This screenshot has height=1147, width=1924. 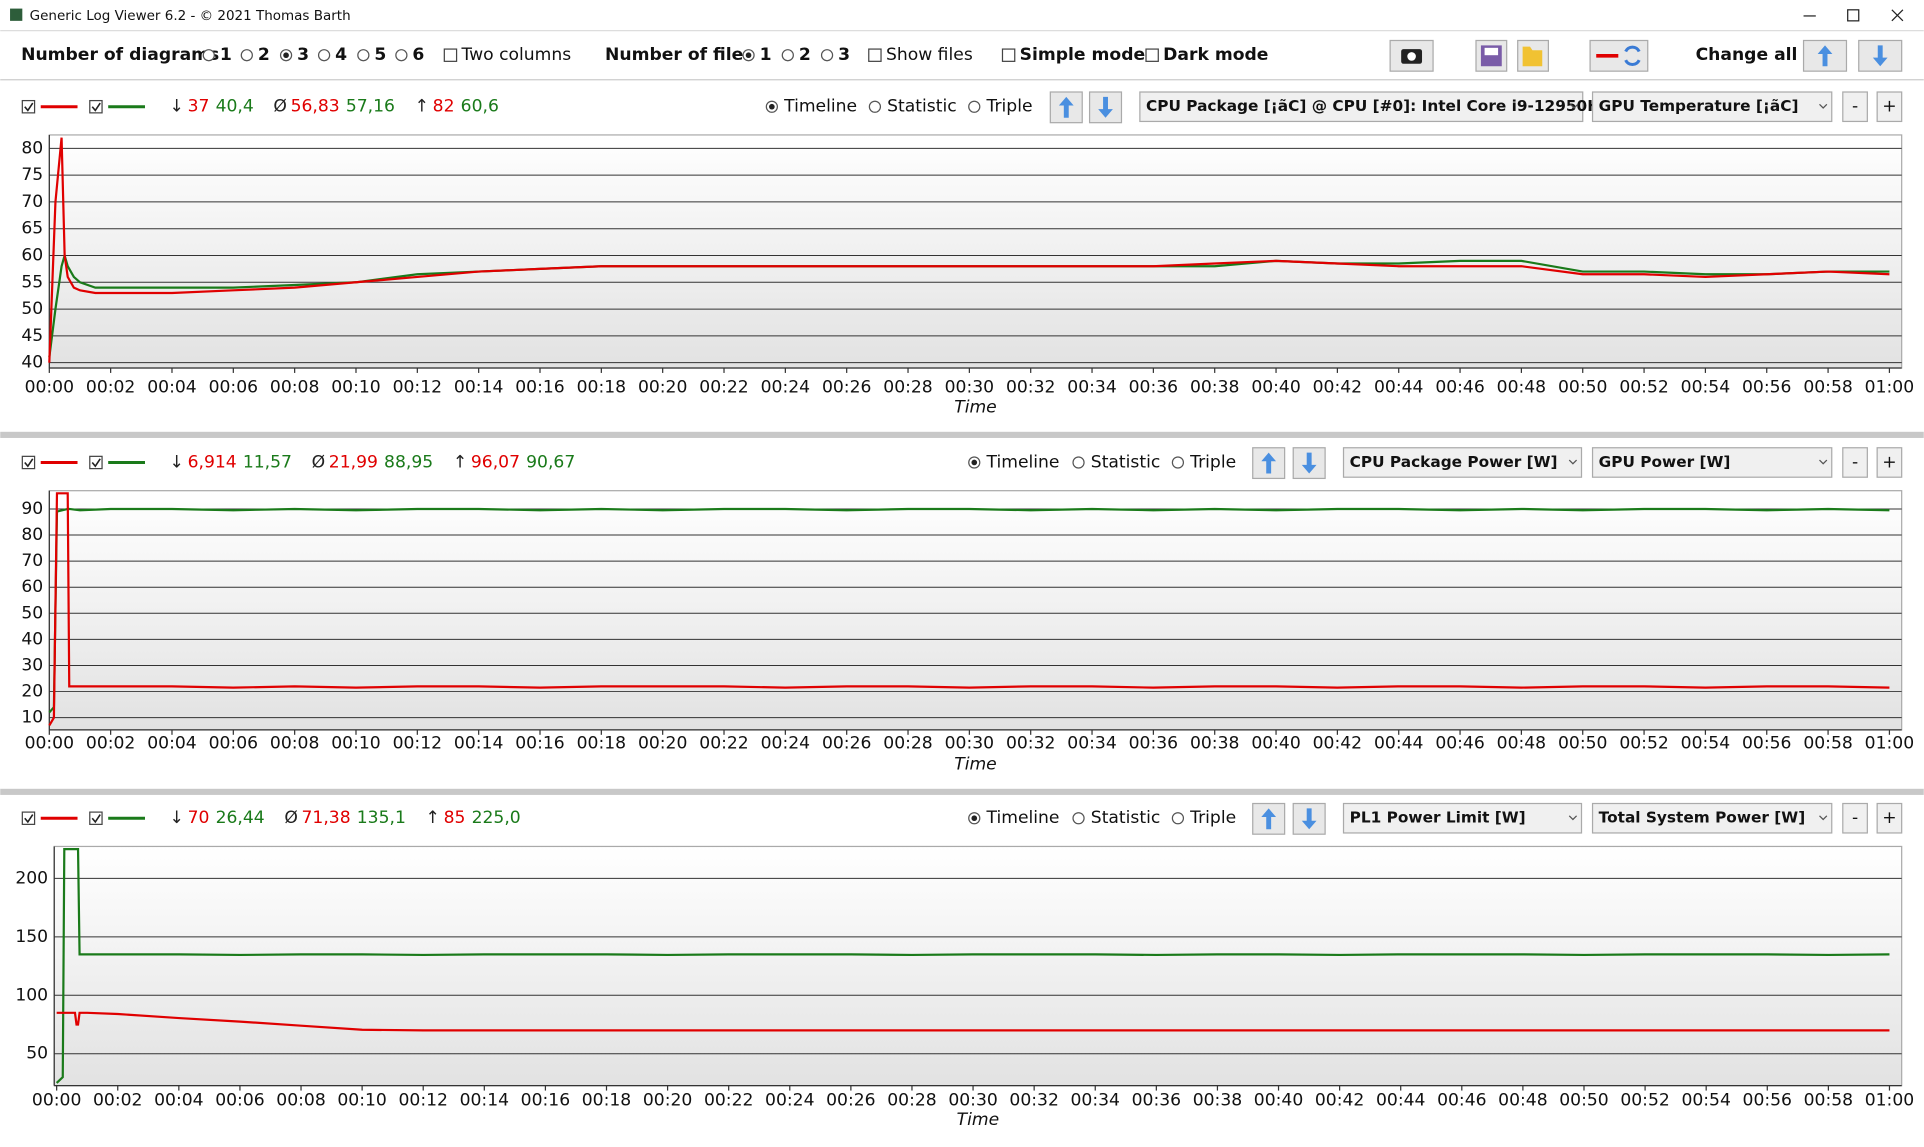 What do you see at coordinates (1215, 55) in the screenshot?
I see `dark-mode-label: Dark mode` at bounding box center [1215, 55].